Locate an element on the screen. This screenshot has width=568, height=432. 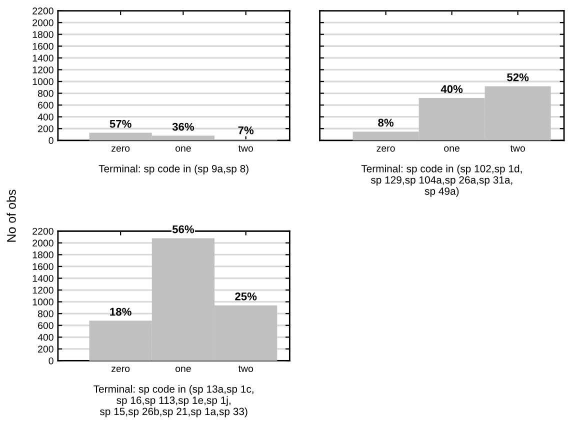
annotation: 57% is located at coordinates (121, 124).